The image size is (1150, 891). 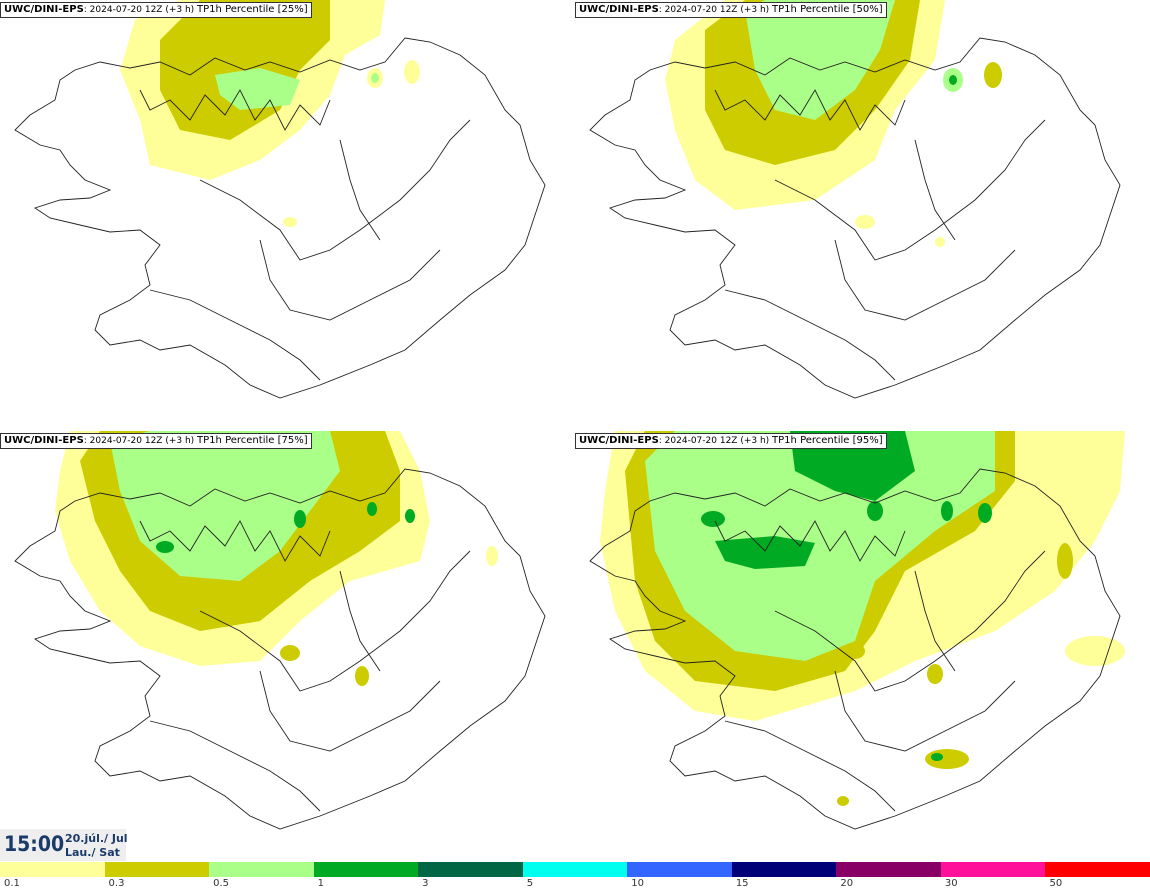 What do you see at coordinates (320, 883) in the screenshot?
I see `colorbar-tick-label: 1` at bounding box center [320, 883].